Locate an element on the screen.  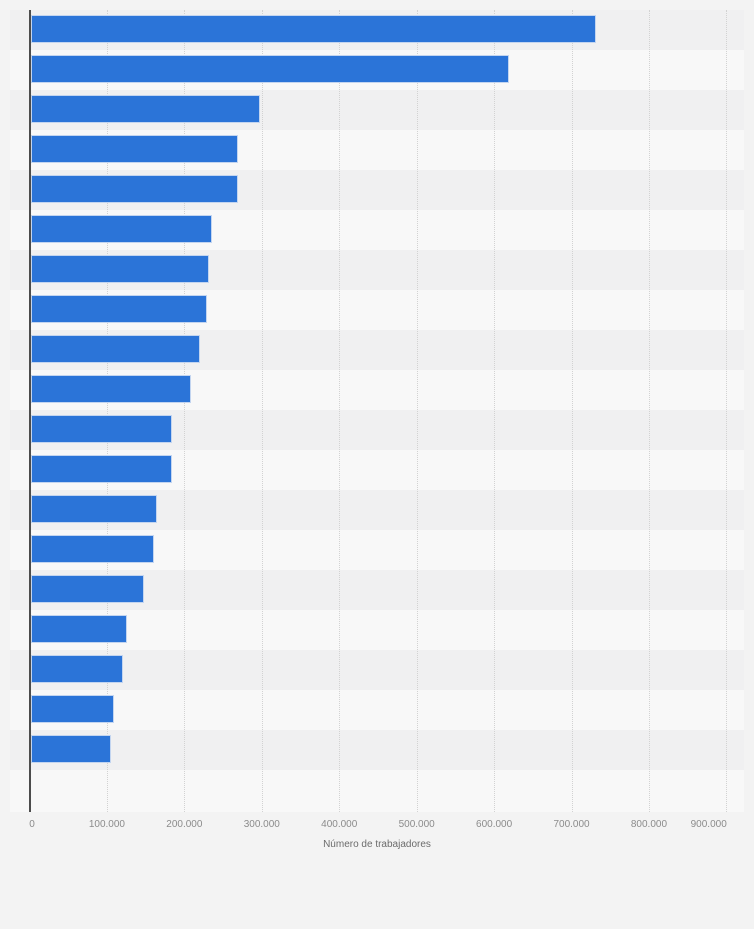
plot-trailing-band is located at coordinates (377, 791).